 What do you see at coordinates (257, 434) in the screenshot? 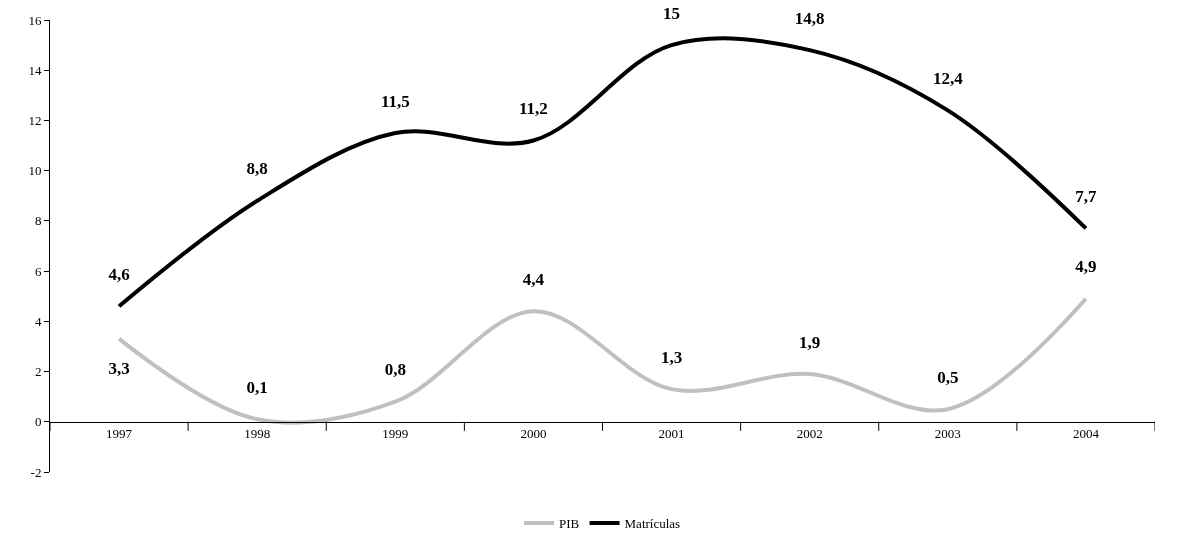
I see `x-tick-label: 1998` at bounding box center [257, 434].